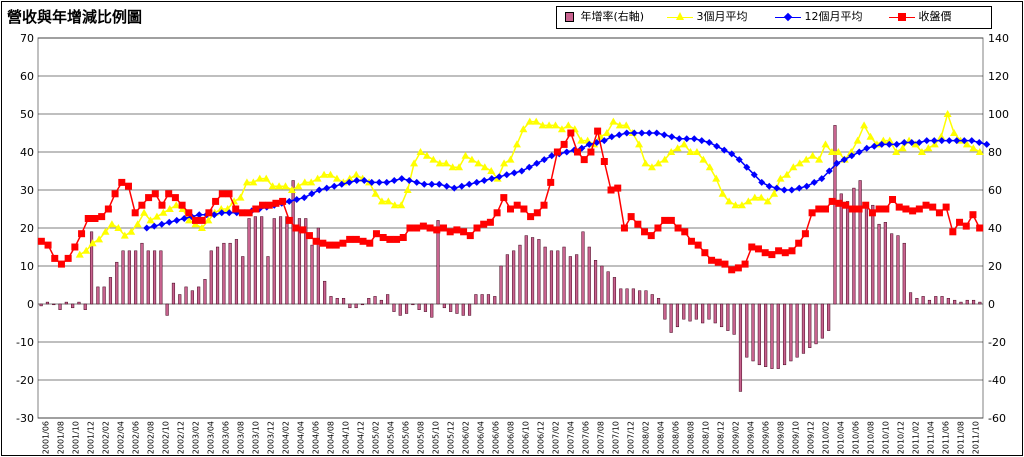 The height and width of the screenshot is (457, 1024). What do you see at coordinates (466, 437) in the screenshot?
I see `x-axis-tick-label: 2006/02` at bounding box center [466, 437].